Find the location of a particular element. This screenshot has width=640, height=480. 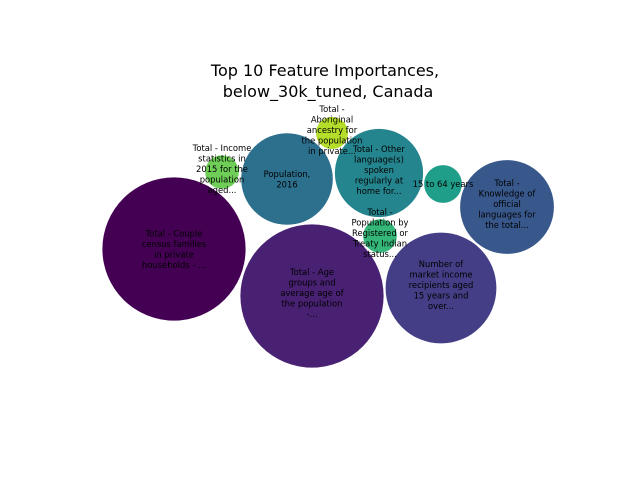

chart-title-line-2: below_30k_tuned, Canada is located at coordinates (328, 92).